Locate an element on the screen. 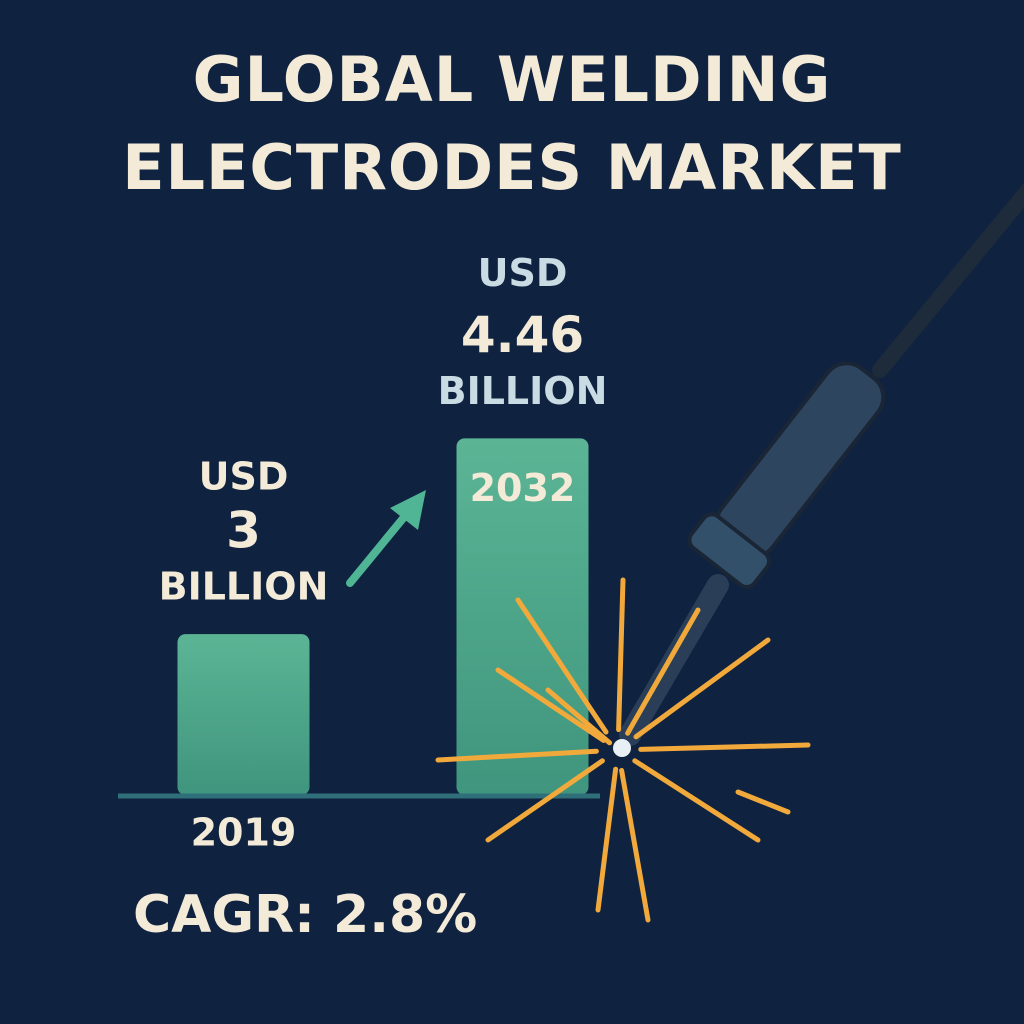  x-tick-label: 2032 is located at coordinates (523, 488).